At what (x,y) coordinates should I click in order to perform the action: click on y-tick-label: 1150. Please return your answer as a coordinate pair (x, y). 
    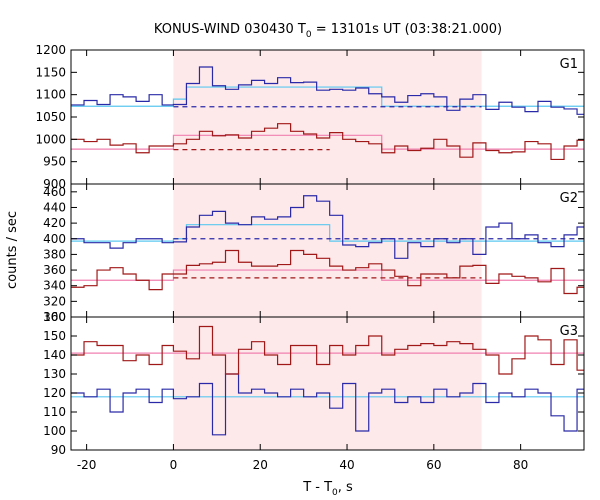
    Looking at the image, I should click on (50, 72).